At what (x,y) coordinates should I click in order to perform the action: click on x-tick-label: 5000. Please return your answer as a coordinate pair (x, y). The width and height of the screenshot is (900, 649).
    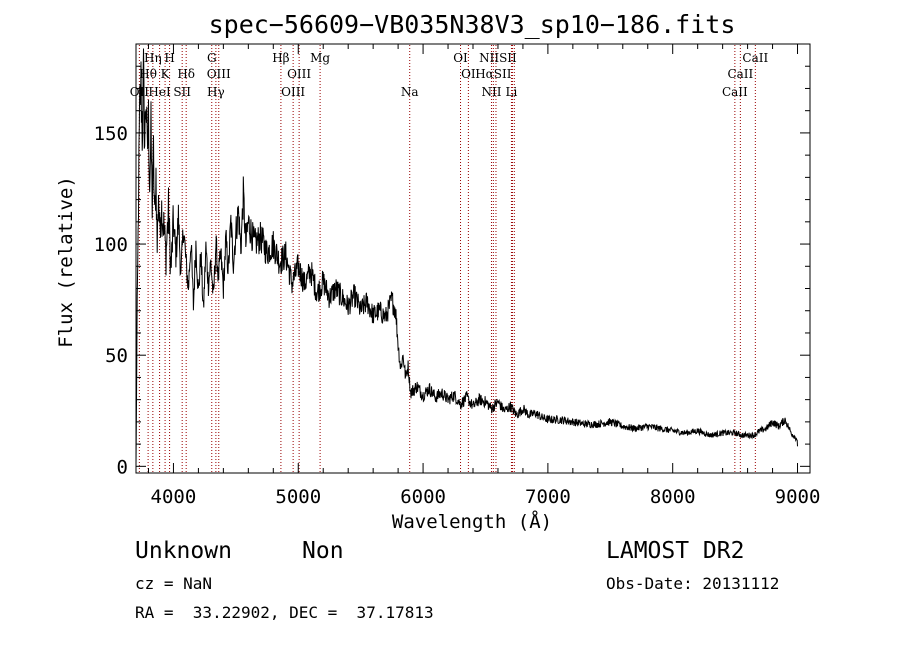
    Looking at the image, I should click on (298, 497).